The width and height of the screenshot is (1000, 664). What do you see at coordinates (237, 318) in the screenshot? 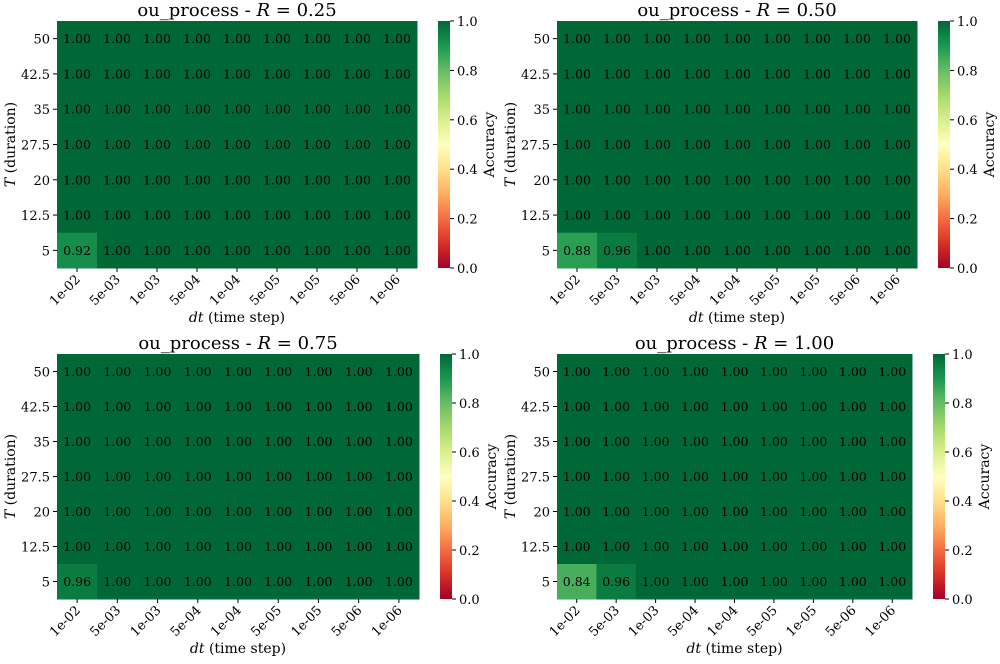
I see `x-axis-label: dt (time step)` at bounding box center [237, 318].